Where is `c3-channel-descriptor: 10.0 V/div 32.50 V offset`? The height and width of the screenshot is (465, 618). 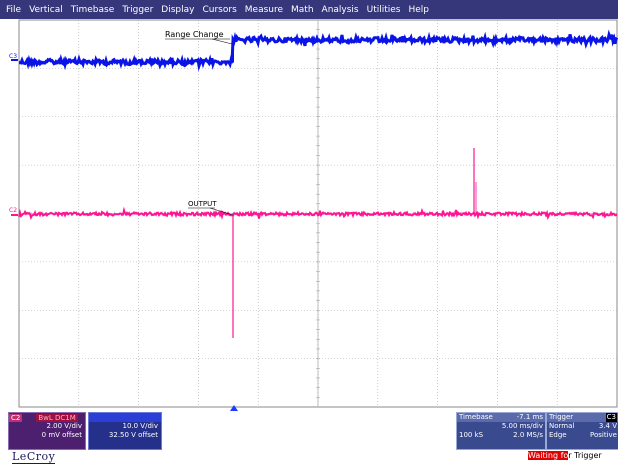
c3-channel-descriptor: 10.0 V/div 32.50 V offset is located at coordinates (125, 431).